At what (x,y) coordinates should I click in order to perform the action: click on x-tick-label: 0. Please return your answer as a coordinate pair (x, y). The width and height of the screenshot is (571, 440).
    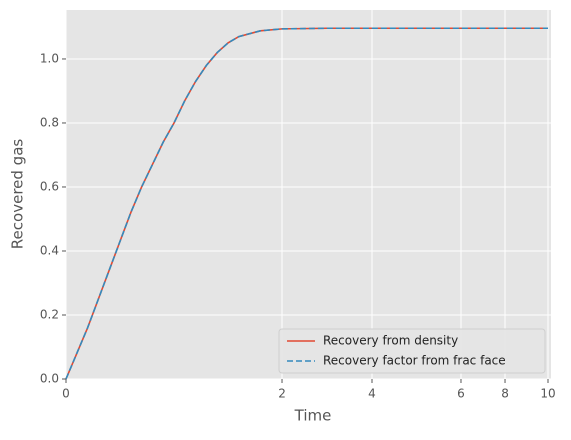
    Looking at the image, I should click on (66, 394).